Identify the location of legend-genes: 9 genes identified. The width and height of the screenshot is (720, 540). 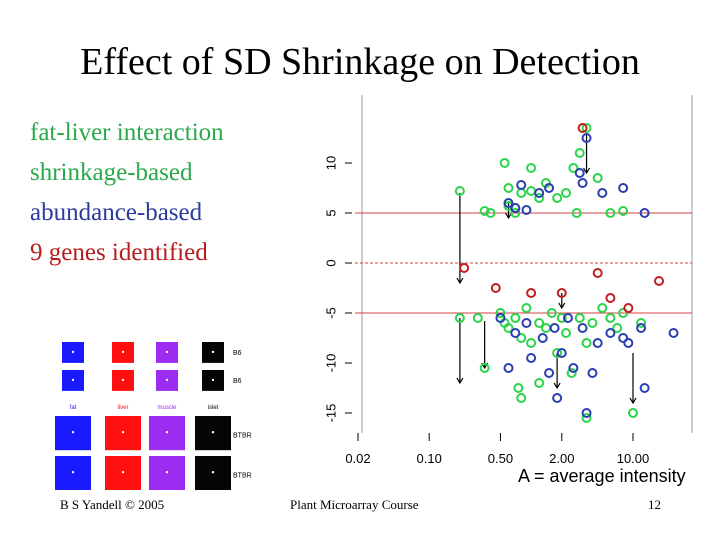
(119, 252).